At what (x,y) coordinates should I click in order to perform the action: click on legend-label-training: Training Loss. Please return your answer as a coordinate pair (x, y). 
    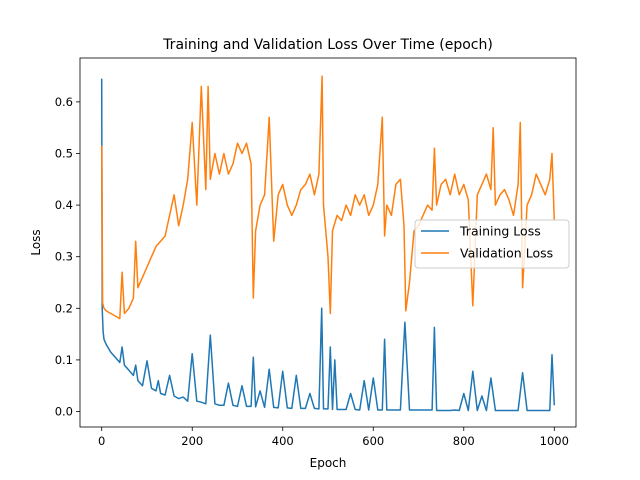
    Looking at the image, I should click on (500, 231).